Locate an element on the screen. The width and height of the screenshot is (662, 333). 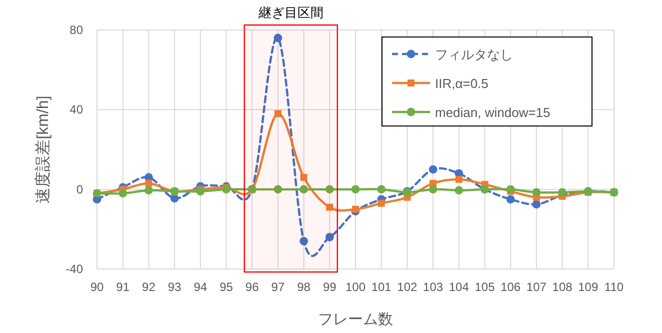
y-tick-label: 40 is located at coordinates (77, 109).